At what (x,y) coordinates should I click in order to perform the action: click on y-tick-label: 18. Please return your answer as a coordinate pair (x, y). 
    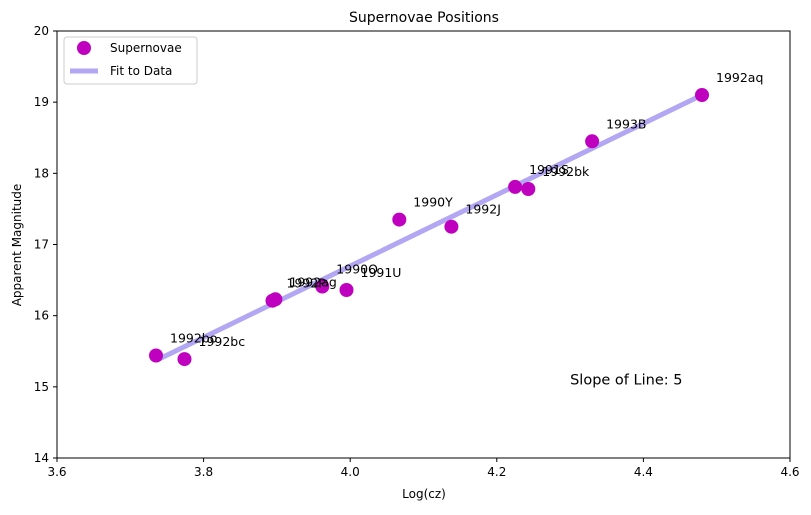
    Looking at the image, I should click on (41, 173).